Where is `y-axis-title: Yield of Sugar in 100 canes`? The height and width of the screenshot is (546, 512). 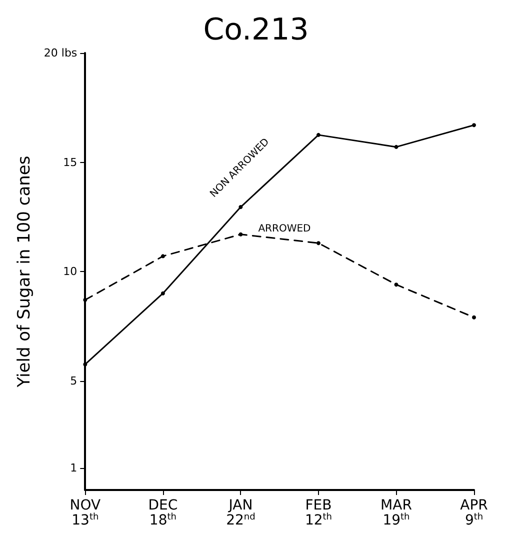
y-axis-title: Yield of Sugar in 100 canes is located at coordinates (24, 272).